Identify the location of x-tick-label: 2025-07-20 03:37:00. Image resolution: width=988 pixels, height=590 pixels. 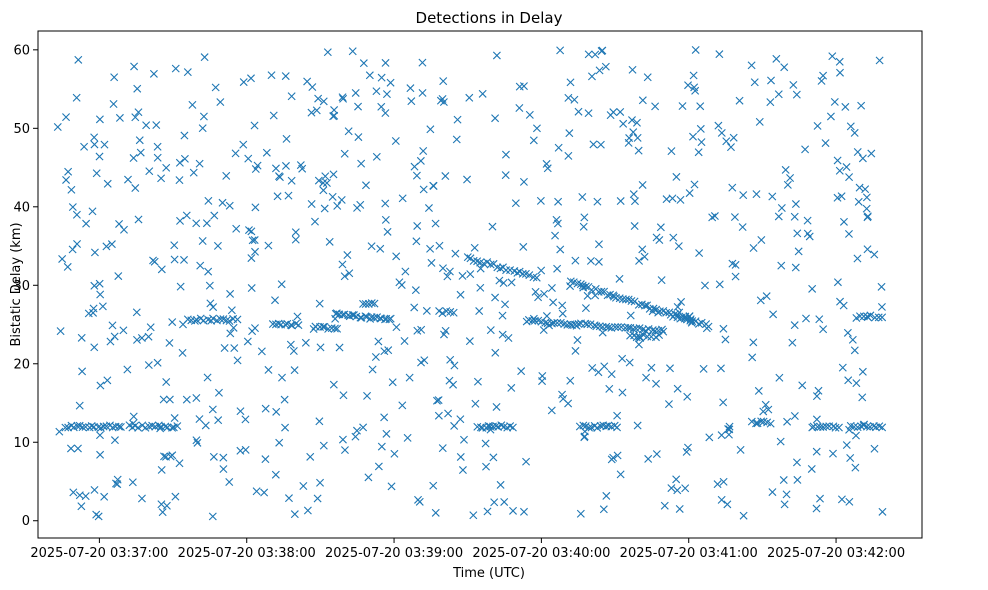
(99, 553).